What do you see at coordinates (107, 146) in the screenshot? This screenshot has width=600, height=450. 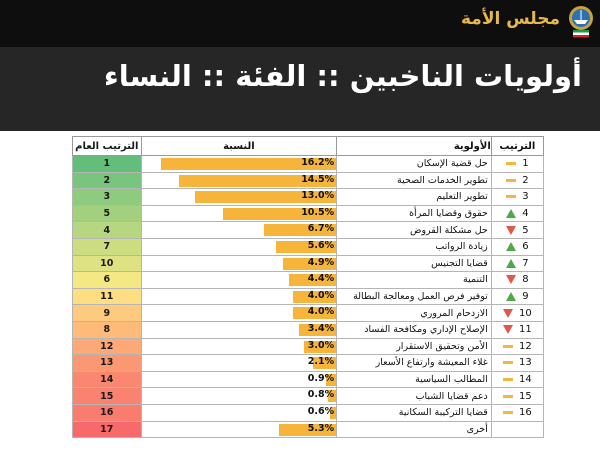 I see `header-overall-rank: الترتيب العام` at bounding box center [107, 146].